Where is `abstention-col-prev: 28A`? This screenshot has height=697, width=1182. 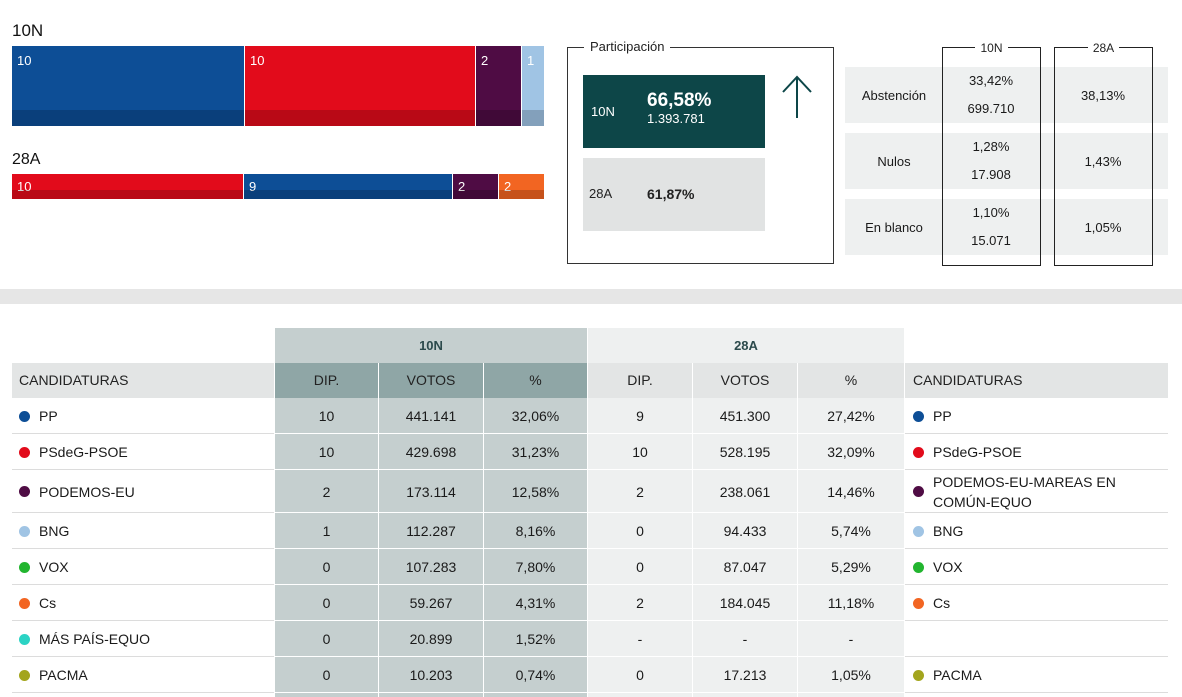 abstention-col-prev: 28A is located at coordinates (1103, 153).